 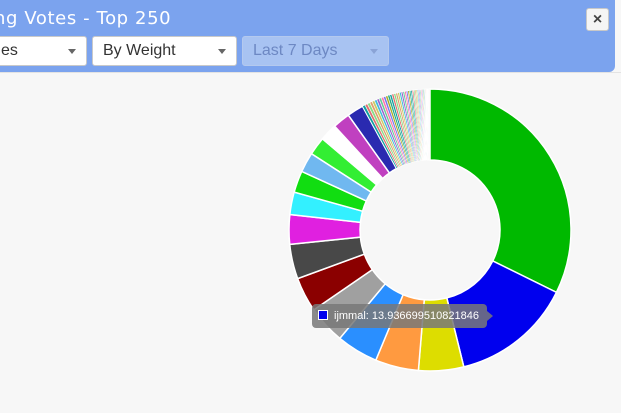 What do you see at coordinates (295, 50) in the screenshot?
I see `period-select-value: Last 7 Days` at bounding box center [295, 50].